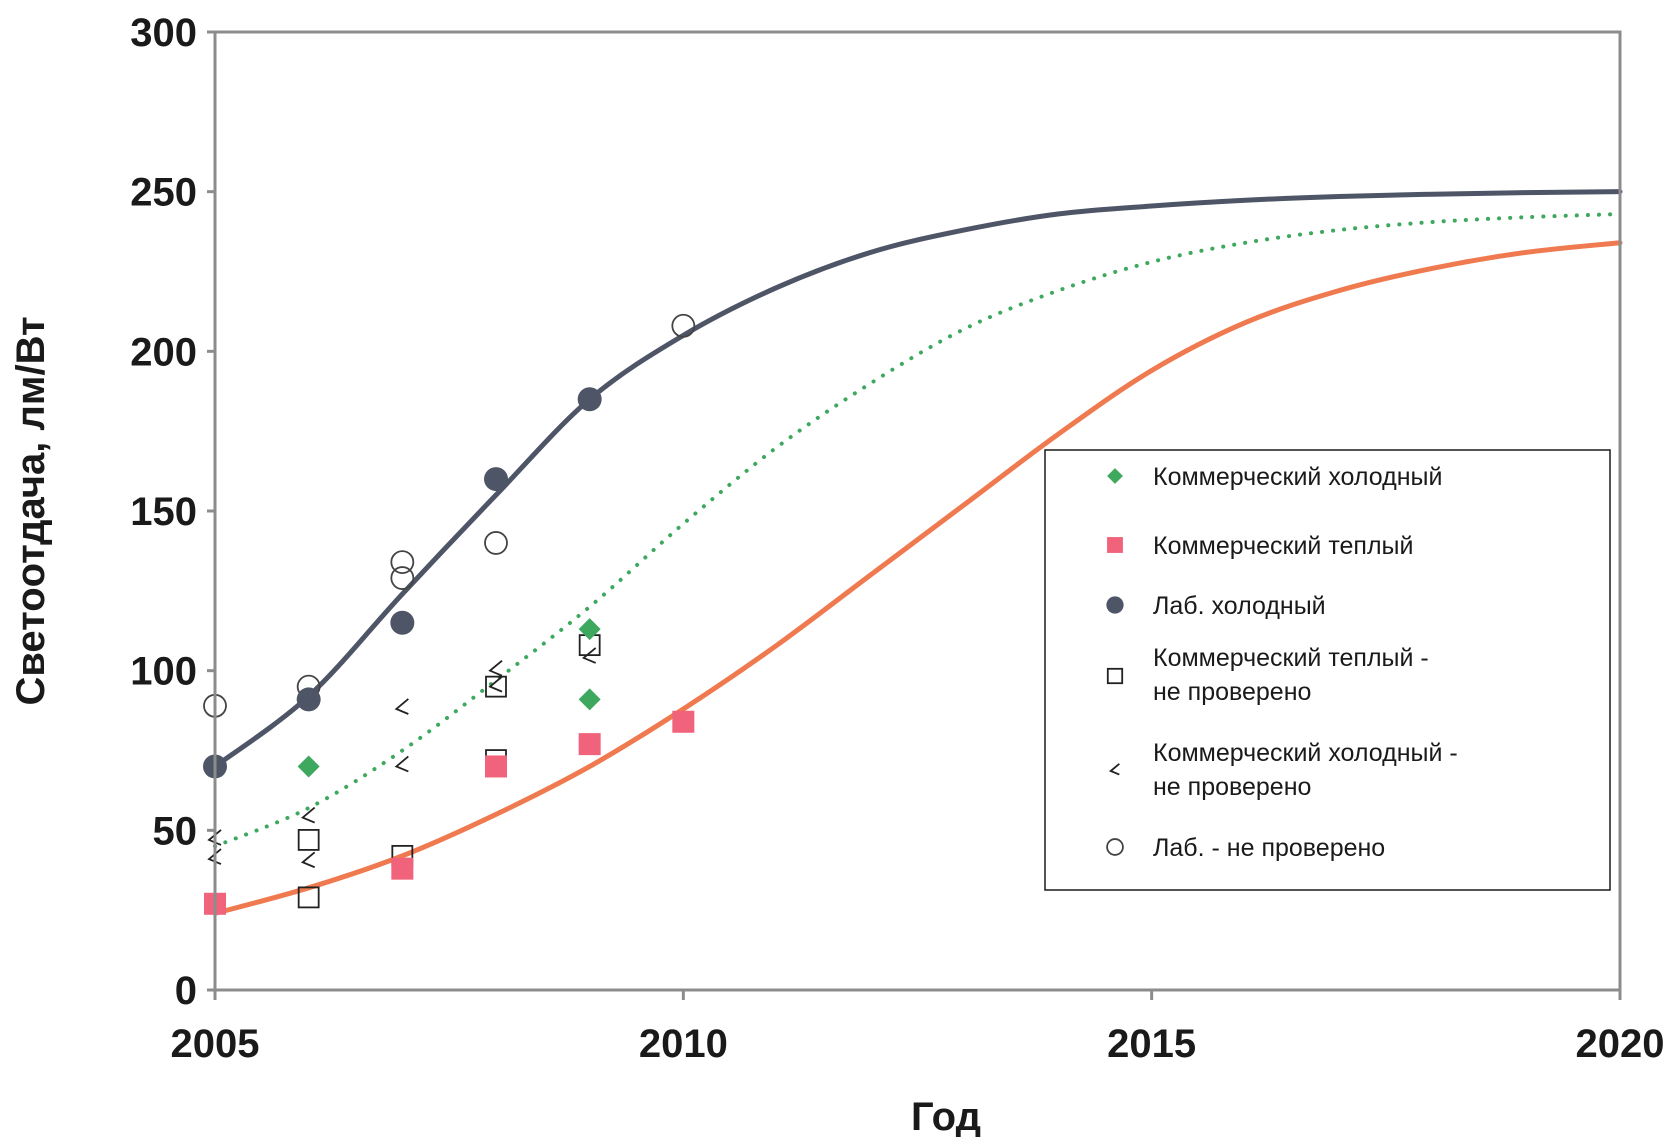 Image resolution: width=1673 pixels, height=1137 pixels. Describe the element at coordinates (1151, 1044) in the screenshot. I see `x-tick-label: 2015` at that location.